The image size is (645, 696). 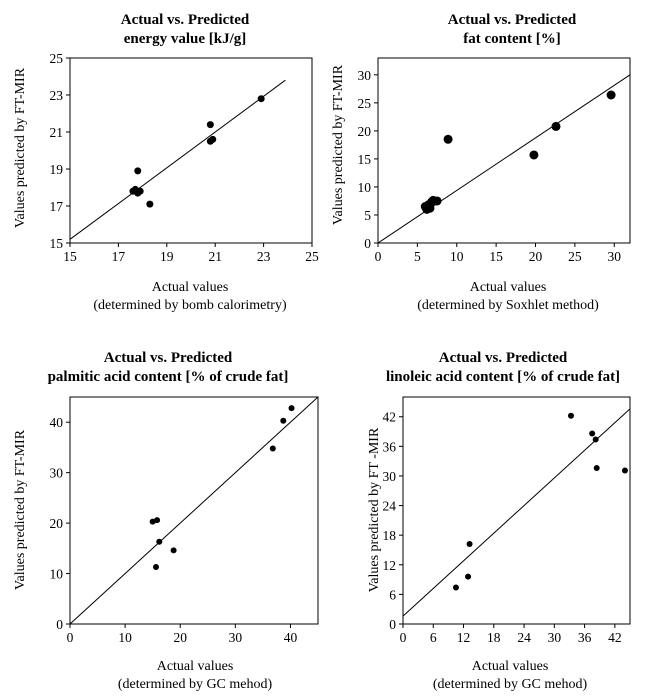 I want to click on plot-area: 0 5 10 15 20 25 30 0 5 10 15 20 25 30, so click(x=494, y=160).